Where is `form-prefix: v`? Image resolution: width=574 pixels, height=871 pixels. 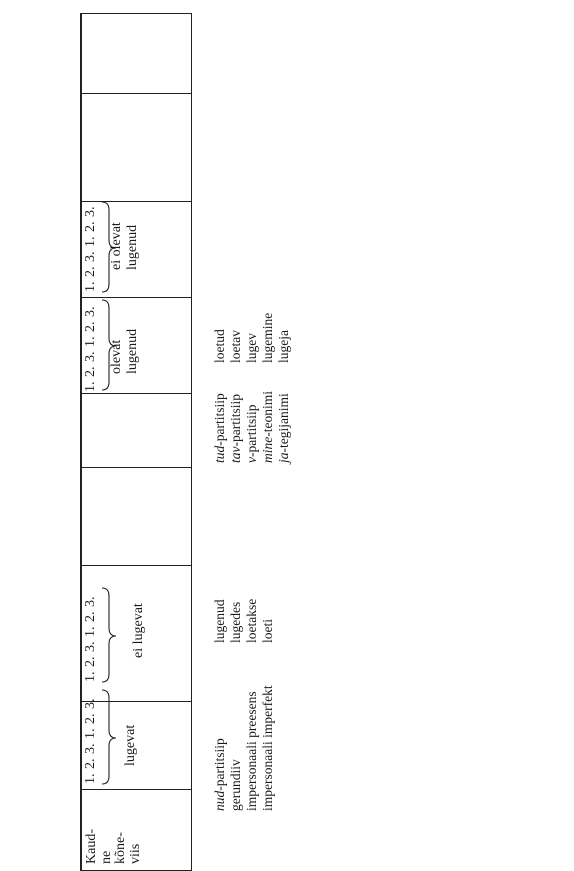 form-prefix: v is located at coordinates (251, 460).